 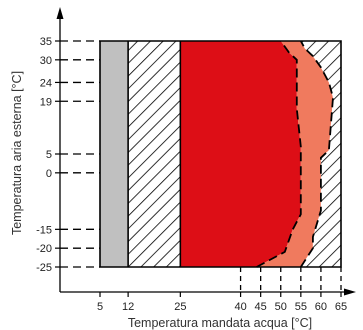 What do you see at coordinates (46, 83) in the screenshot?
I see `y-tick-label: 24` at bounding box center [46, 83].